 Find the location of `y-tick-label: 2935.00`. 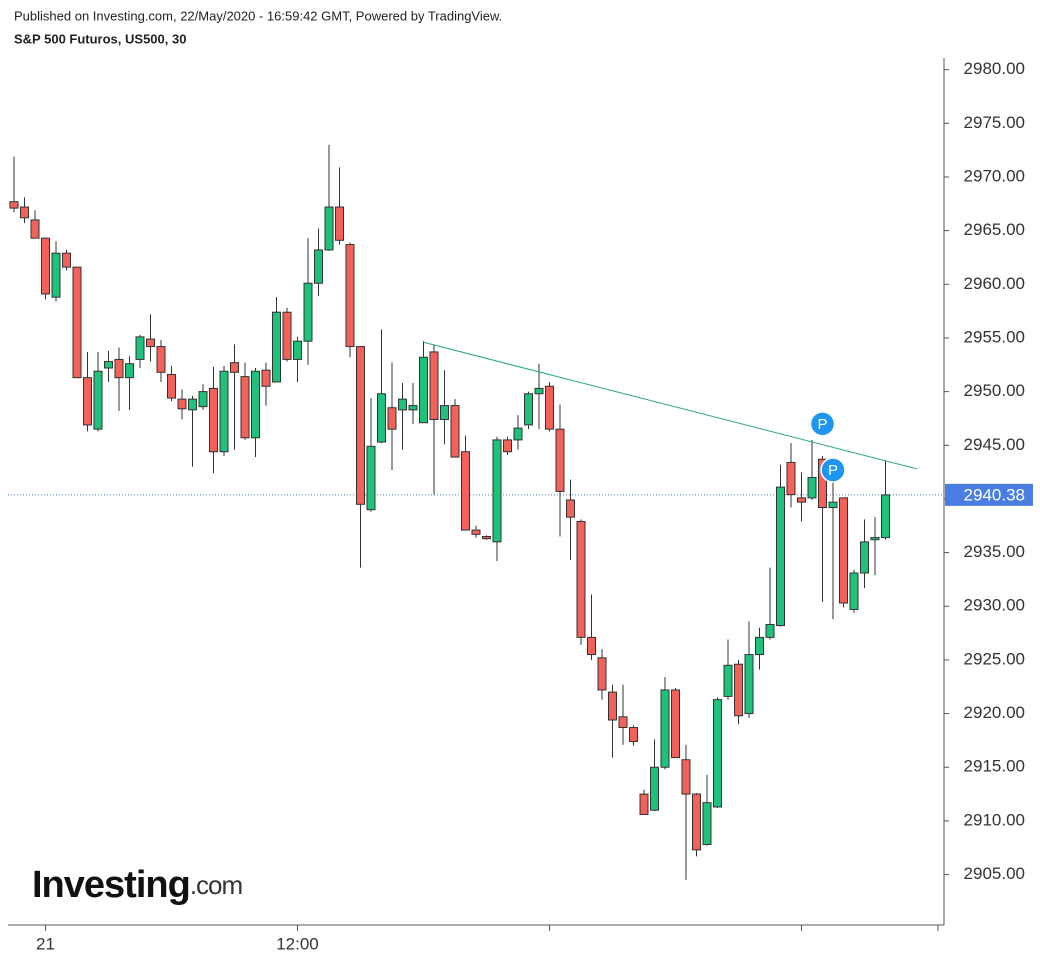

y-tick-label: 2935.00 is located at coordinates (994, 551).